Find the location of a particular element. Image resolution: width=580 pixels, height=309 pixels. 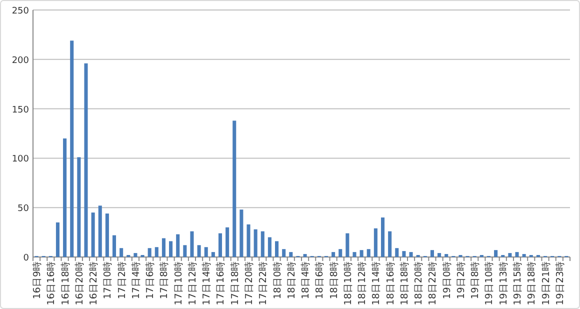

x-tick-label: 17日22時 is located at coordinates (263, 283).